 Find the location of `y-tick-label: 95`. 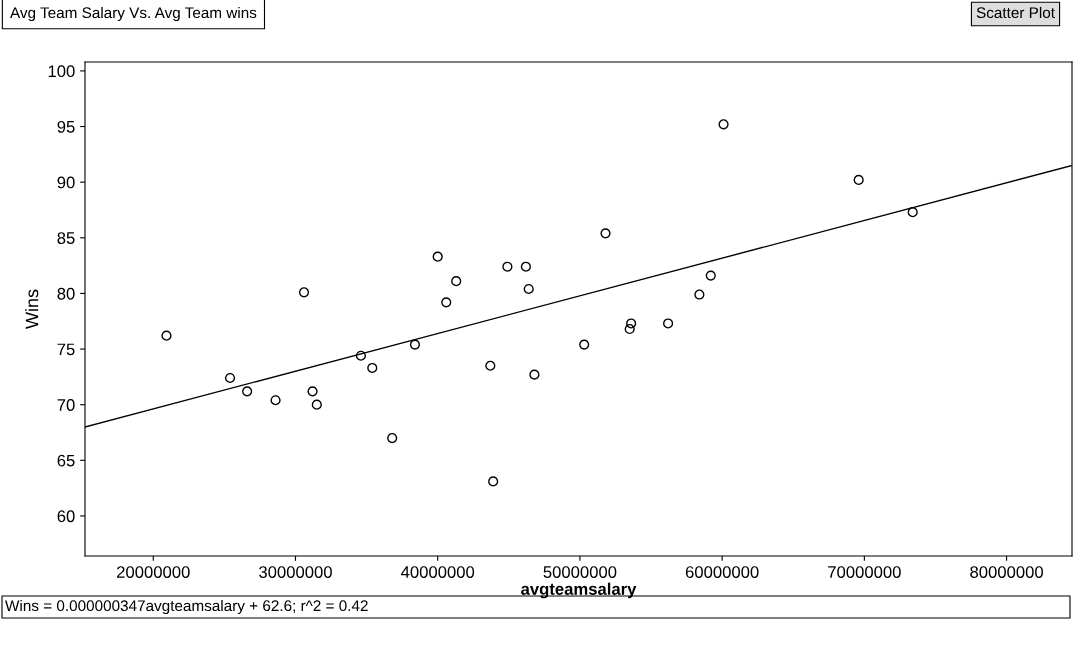

y-tick-label: 95 is located at coordinates (66, 126).